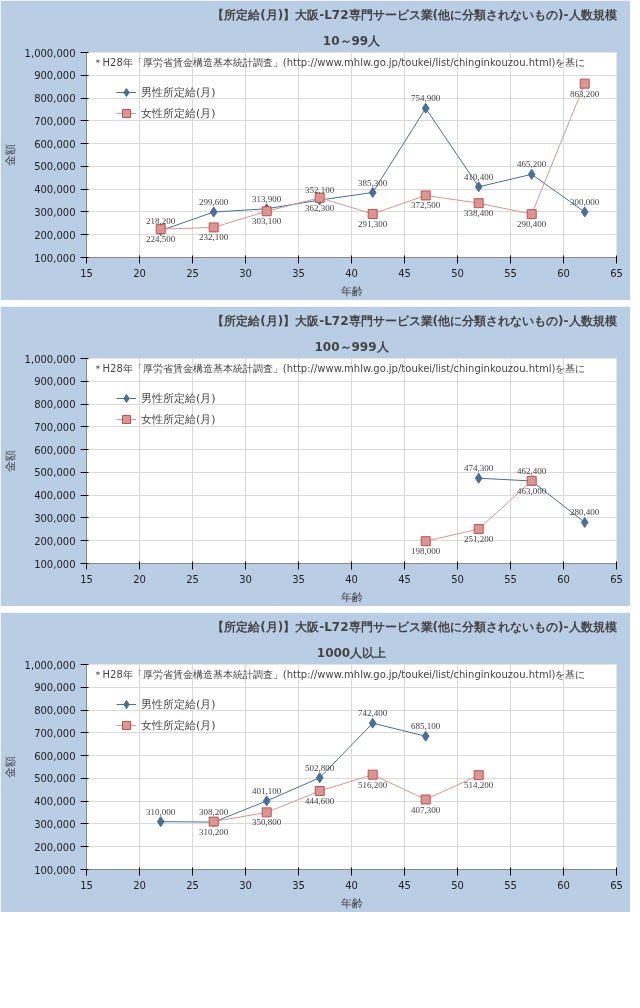 The height and width of the screenshot is (1008, 640). What do you see at coordinates (373, 784) in the screenshot?
I see `data-label: 516,200` at bounding box center [373, 784].